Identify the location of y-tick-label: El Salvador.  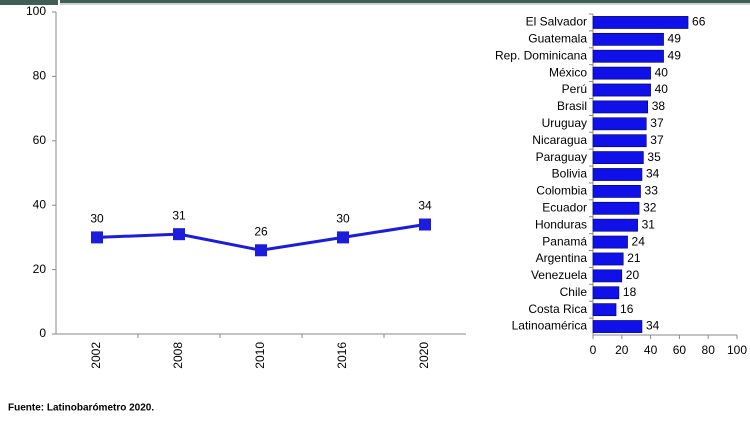
(556, 22).